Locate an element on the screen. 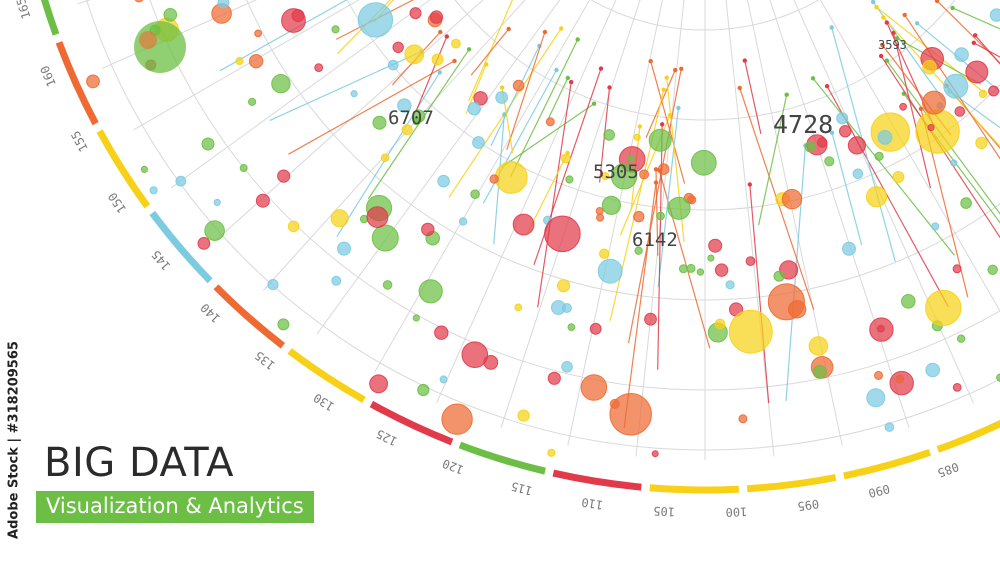 This screenshot has width=1000, height=562. scale-label: 145 is located at coordinates (161, 260).